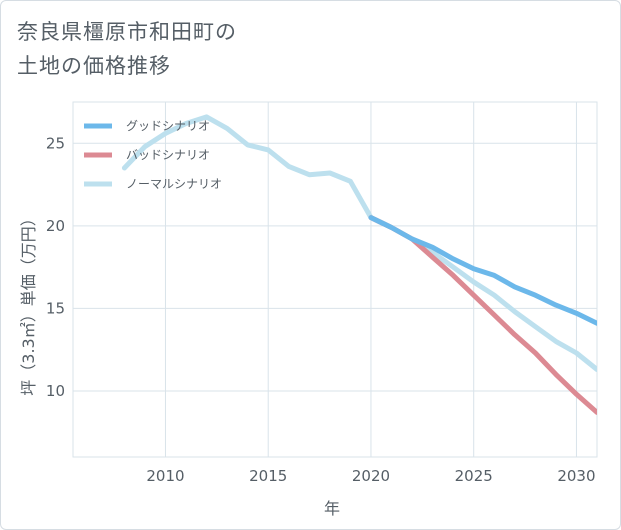 This screenshot has width=621, height=530. I want to click on y-tick-label-25: 25, so click(55, 143).